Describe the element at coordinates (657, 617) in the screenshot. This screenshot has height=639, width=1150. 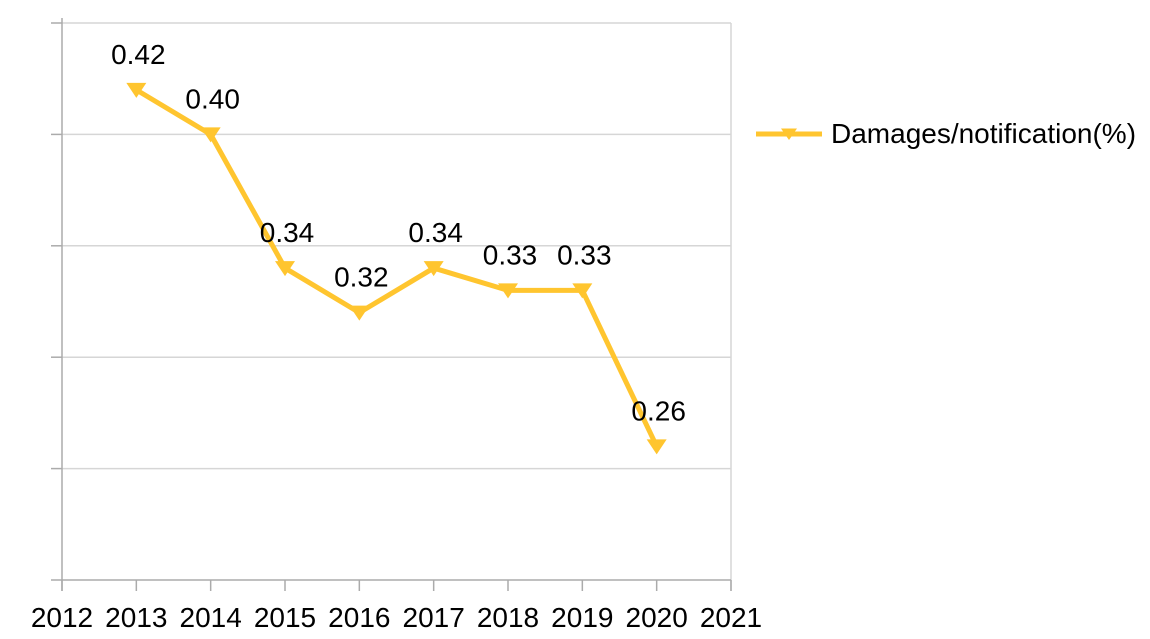
I see `x-axis-tick-label: 2020` at that location.